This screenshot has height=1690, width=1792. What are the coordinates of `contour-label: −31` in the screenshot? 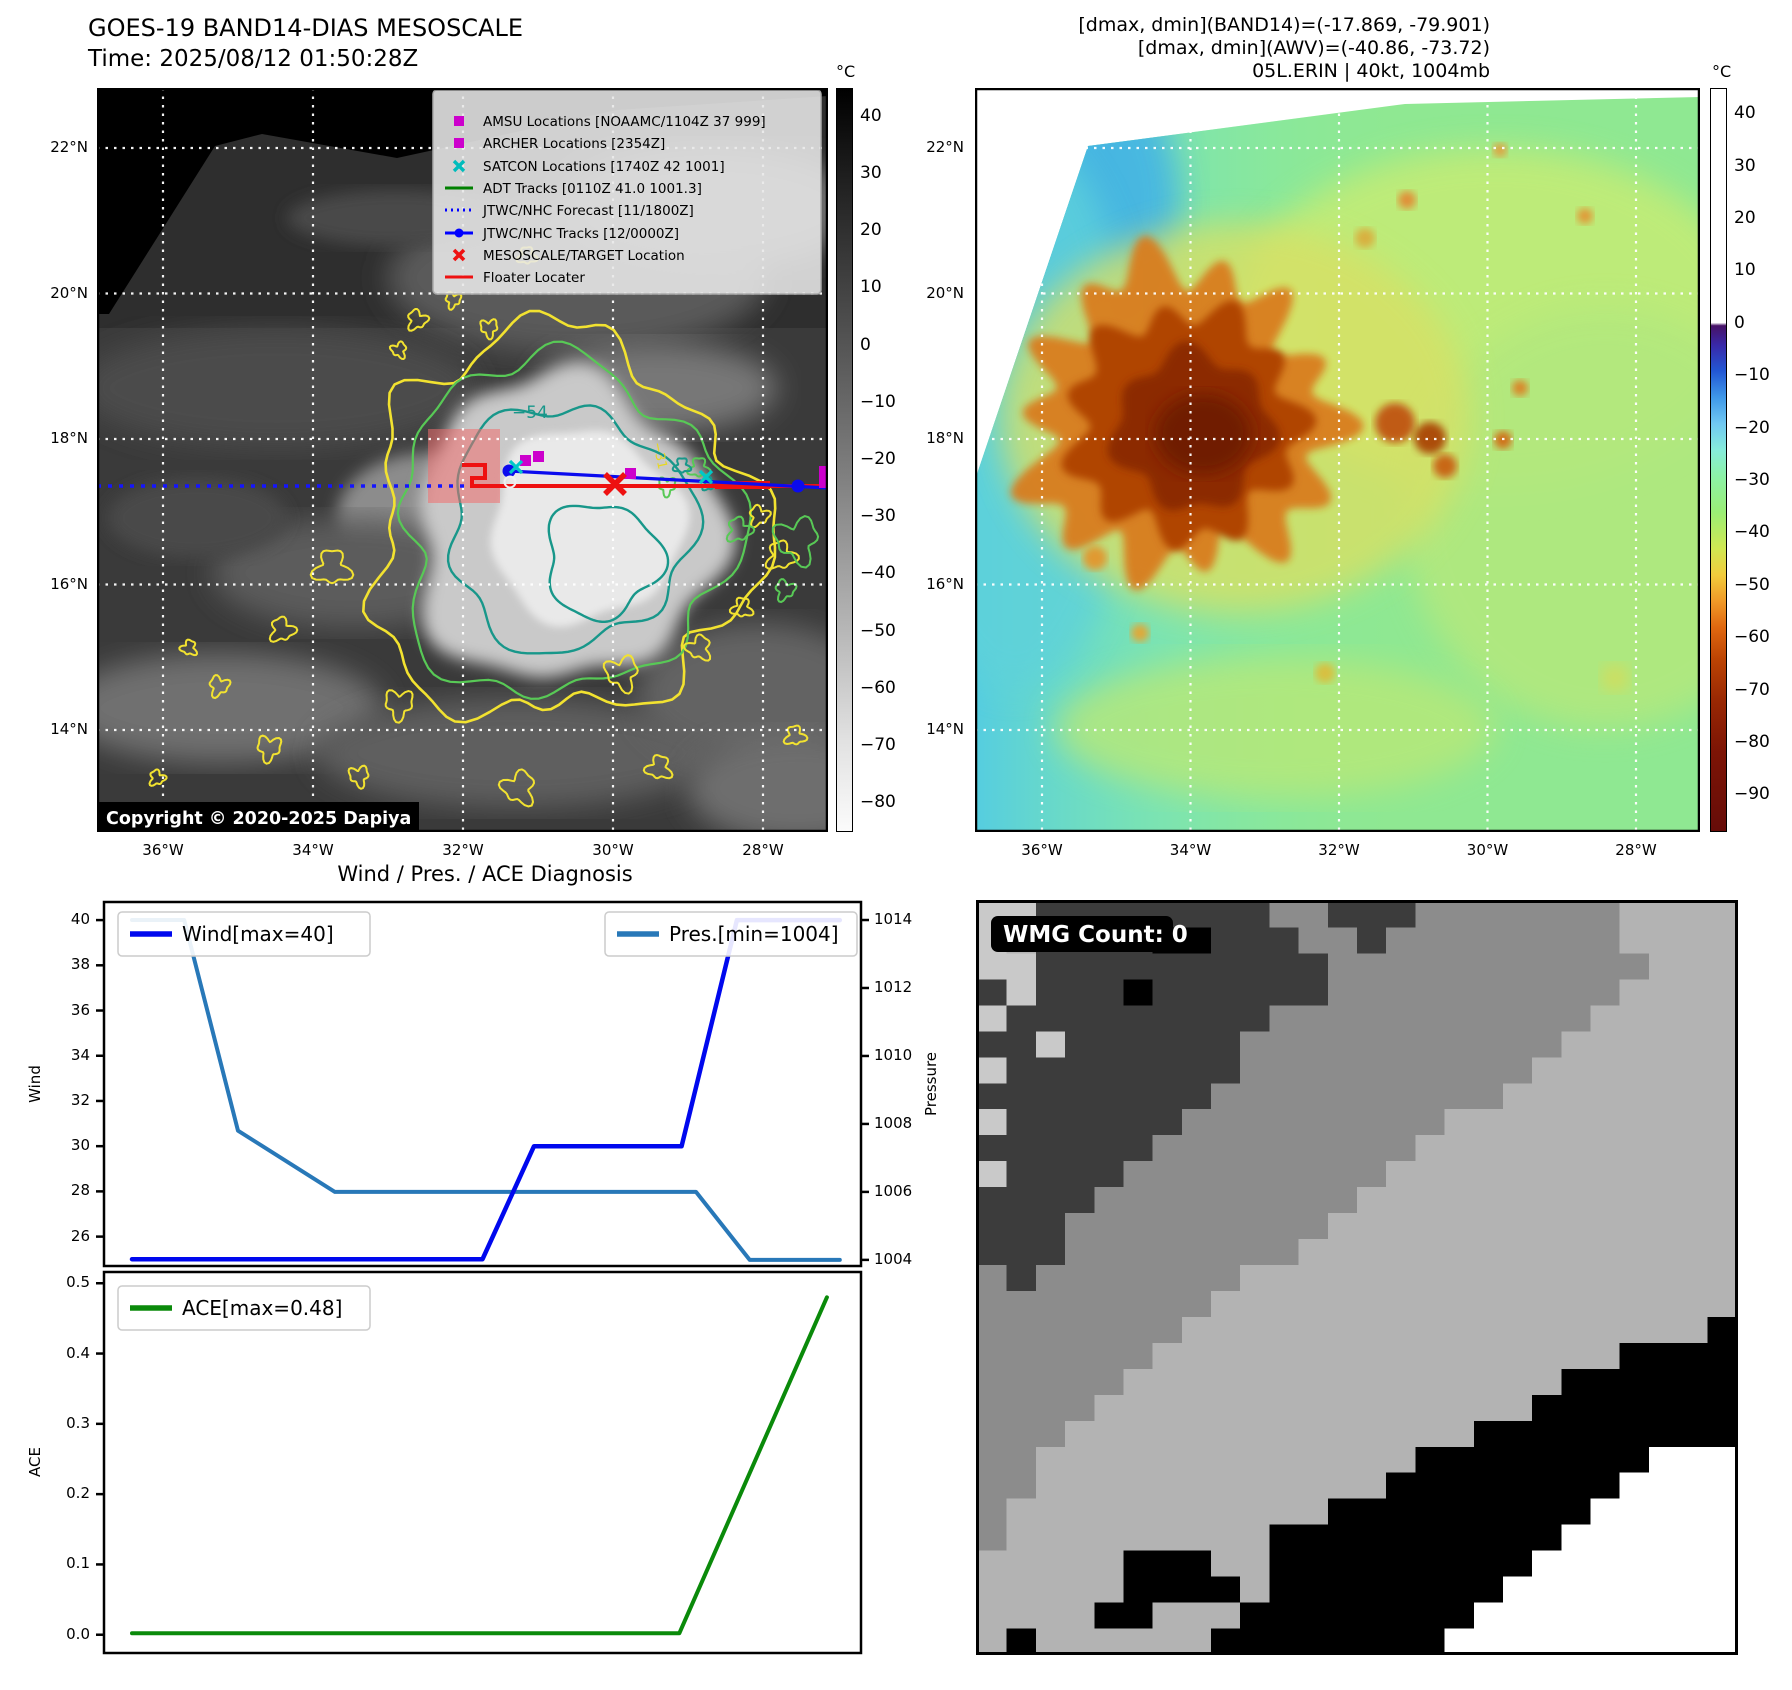 It's located at (659, 456).